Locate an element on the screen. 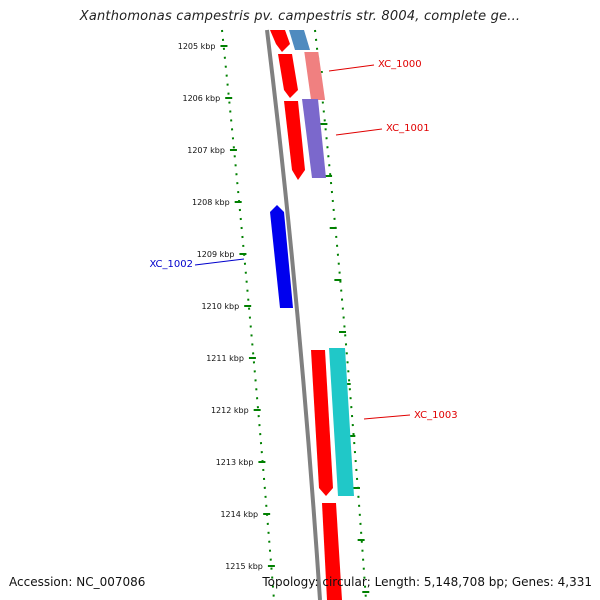  kbp-tick-label: 1214 kbp is located at coordinates (239, 514).